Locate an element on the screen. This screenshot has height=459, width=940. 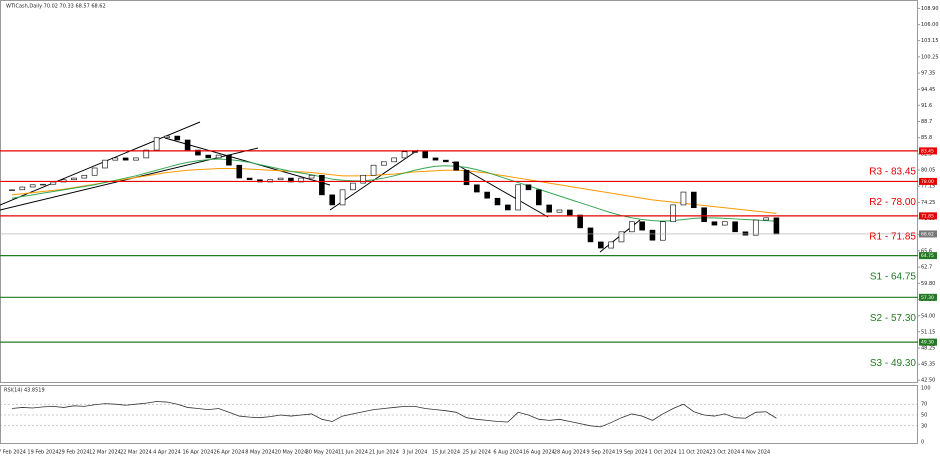
rsi-line is located at coordinates (394, 414).